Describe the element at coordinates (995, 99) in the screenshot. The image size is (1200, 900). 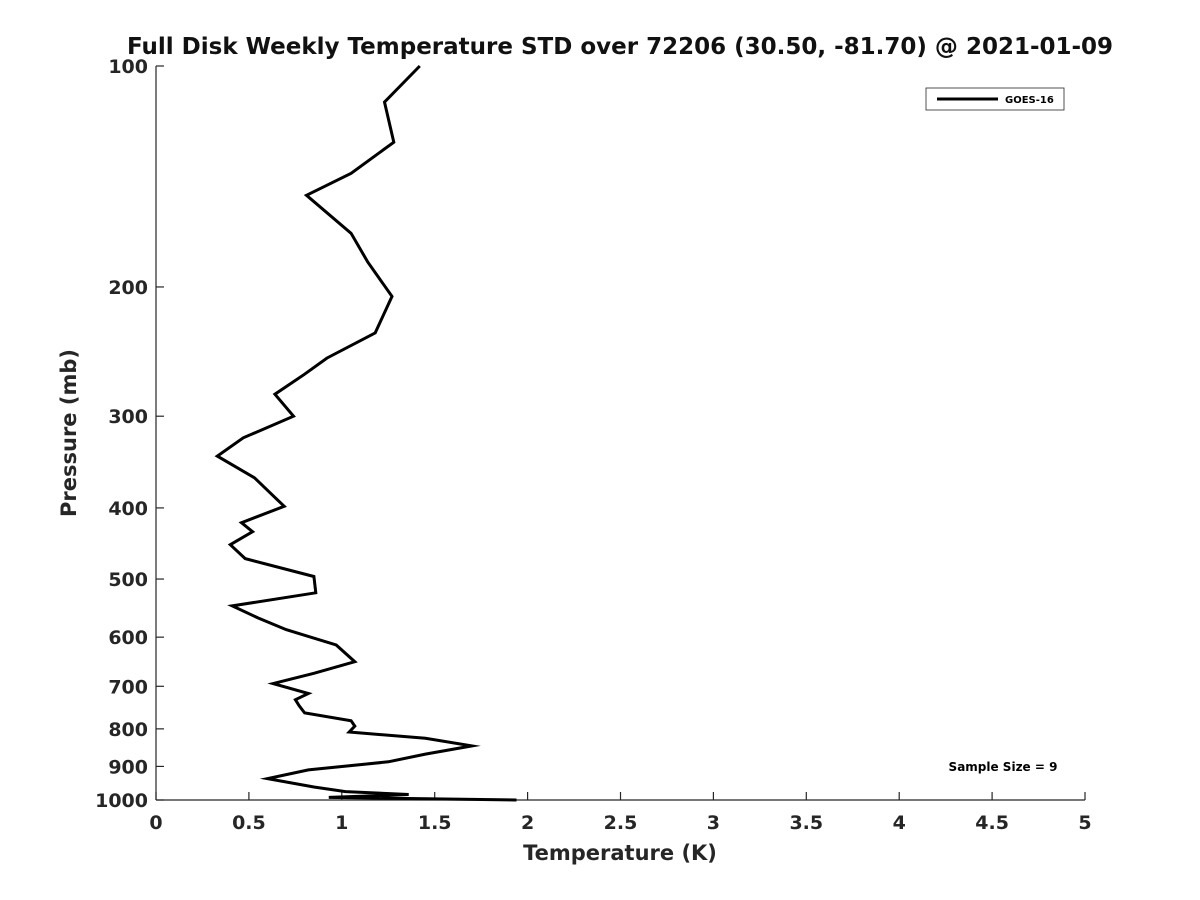
I see `legend: GOES-16` at that location.